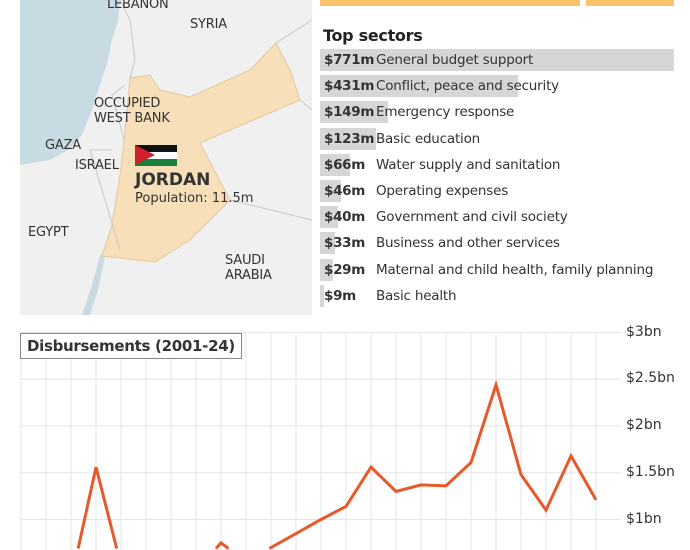  What do you see at coordinates (63, 145) in the screenshot?
I see `label-gaza: GAZA` at bounding box center [63, 145].